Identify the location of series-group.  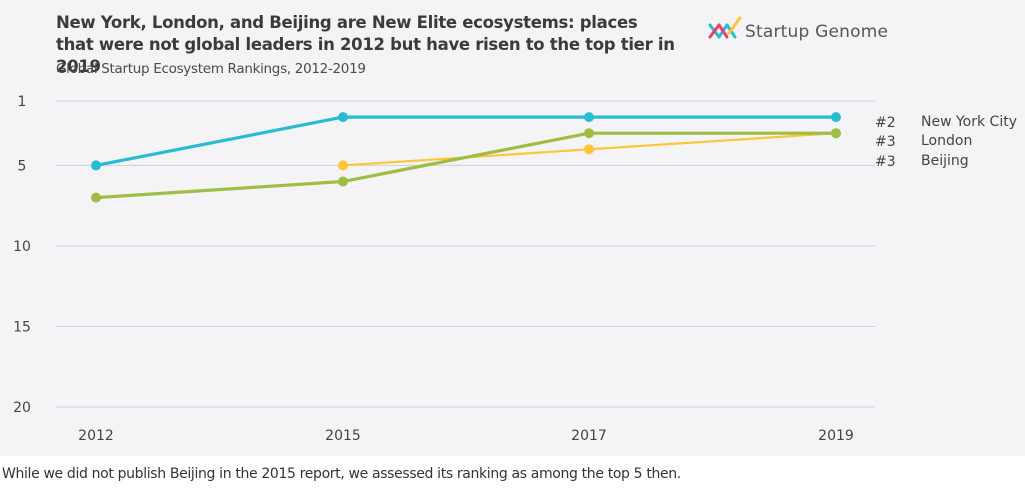
(466, 157).